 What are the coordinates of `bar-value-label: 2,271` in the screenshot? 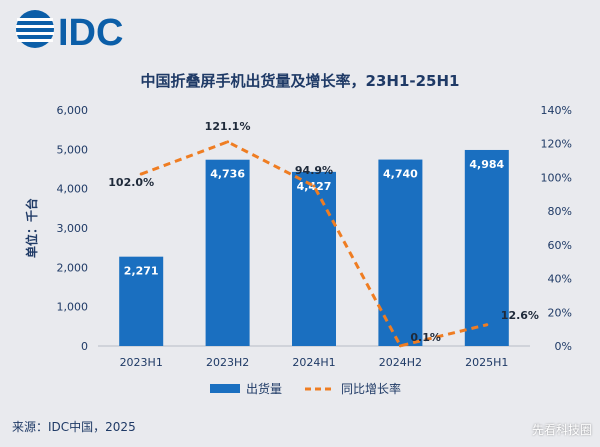 It's located at (141, 271).